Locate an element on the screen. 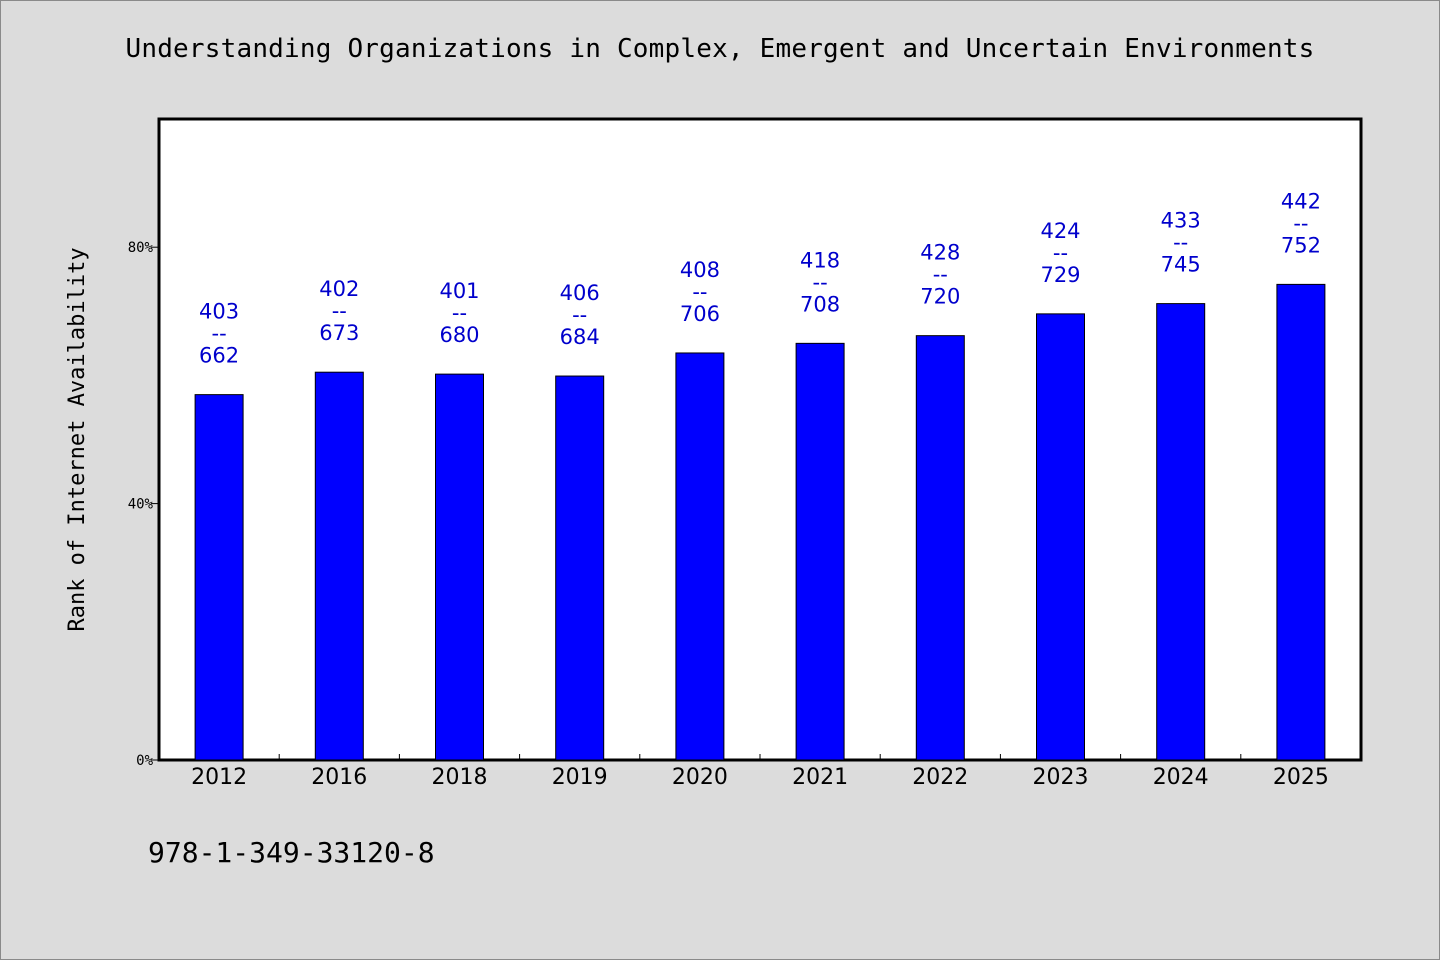 This screenshot has width=1440, height=960. bar-2021 is located at coordinates (820, 551).